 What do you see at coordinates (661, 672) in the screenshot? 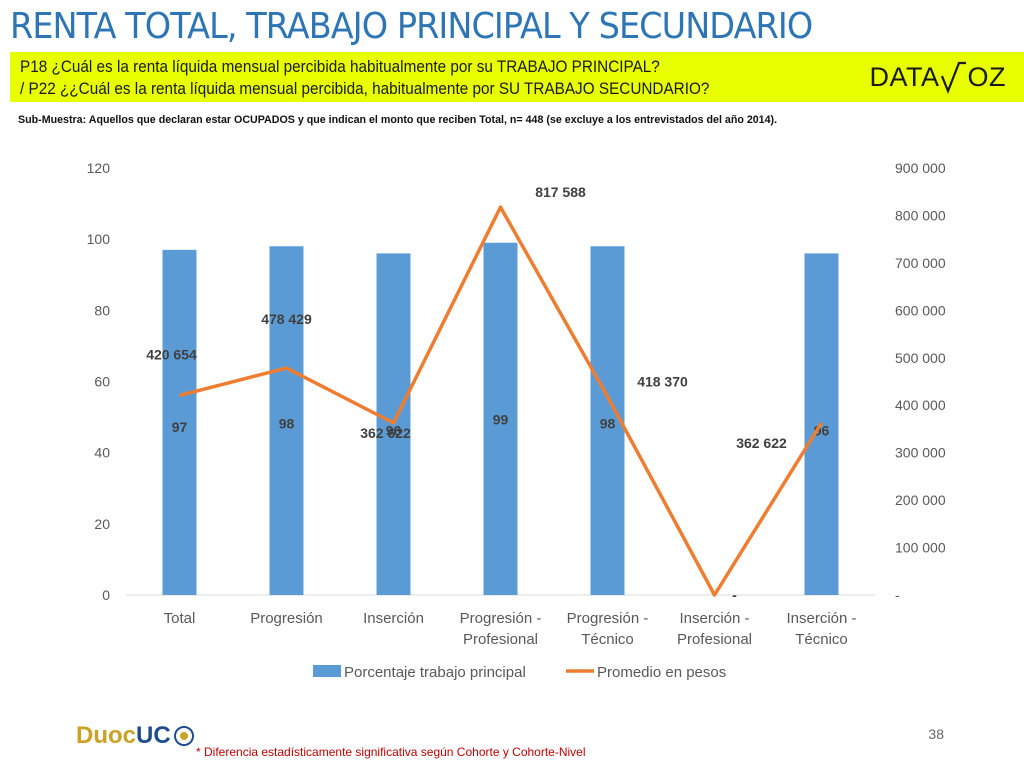
I see `legend-line-label: Promedio en pesos` at bounding box center [661, 672].